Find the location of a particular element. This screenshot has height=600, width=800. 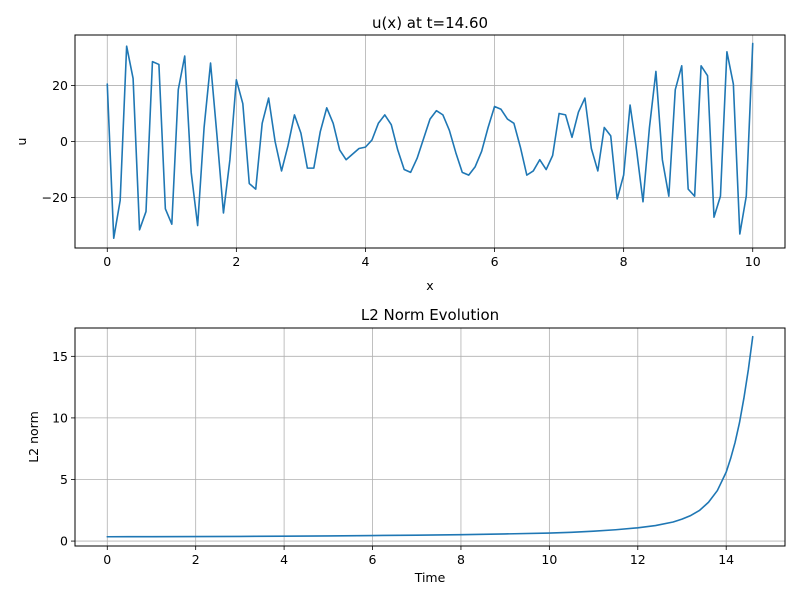

y-axis-label: u is located at coordinates (21, 142).